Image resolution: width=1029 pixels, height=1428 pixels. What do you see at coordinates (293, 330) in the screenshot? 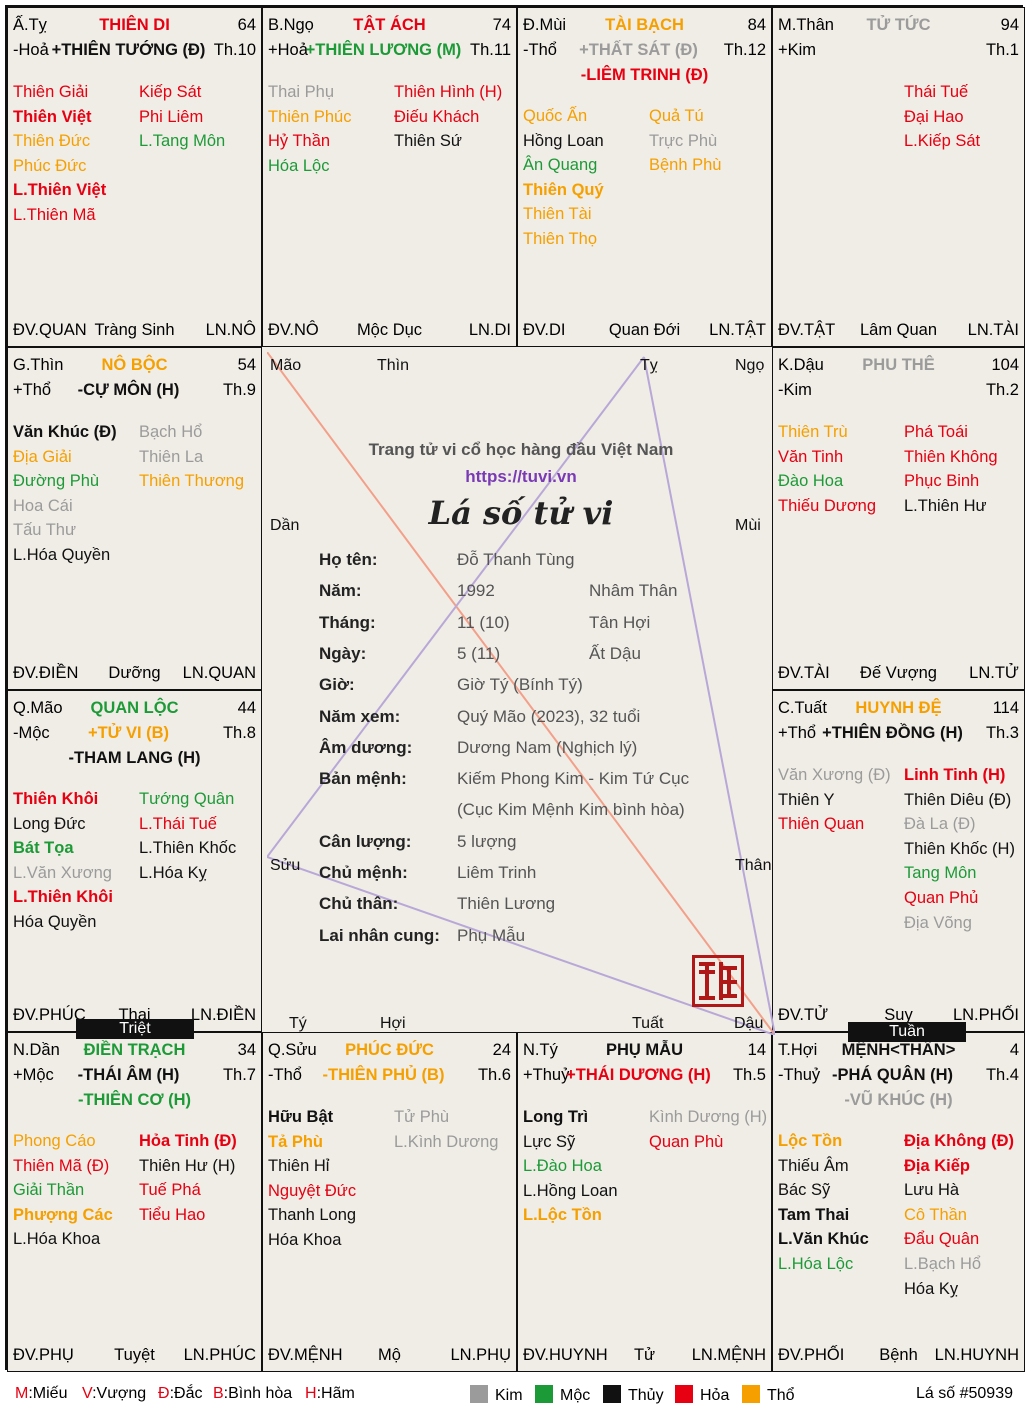
I see `decade-palace: ĐV.NÔ` at bounding box center [293, 330].